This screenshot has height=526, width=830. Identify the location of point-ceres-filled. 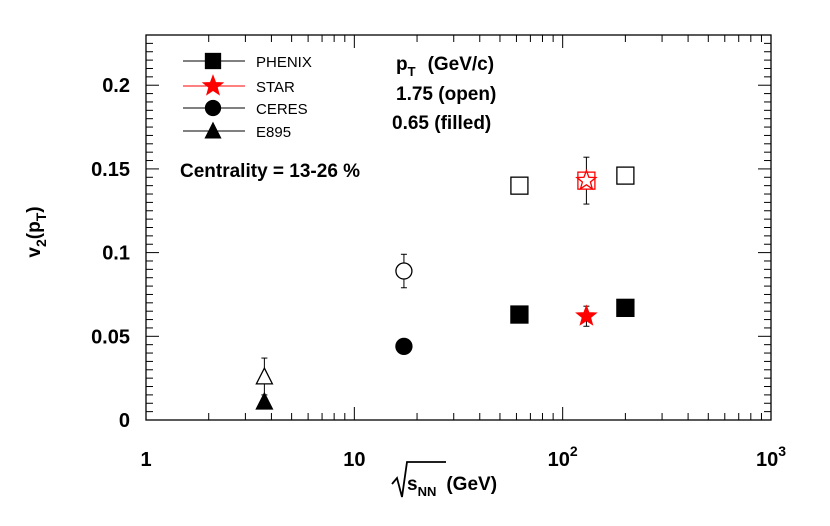
(404, 346).